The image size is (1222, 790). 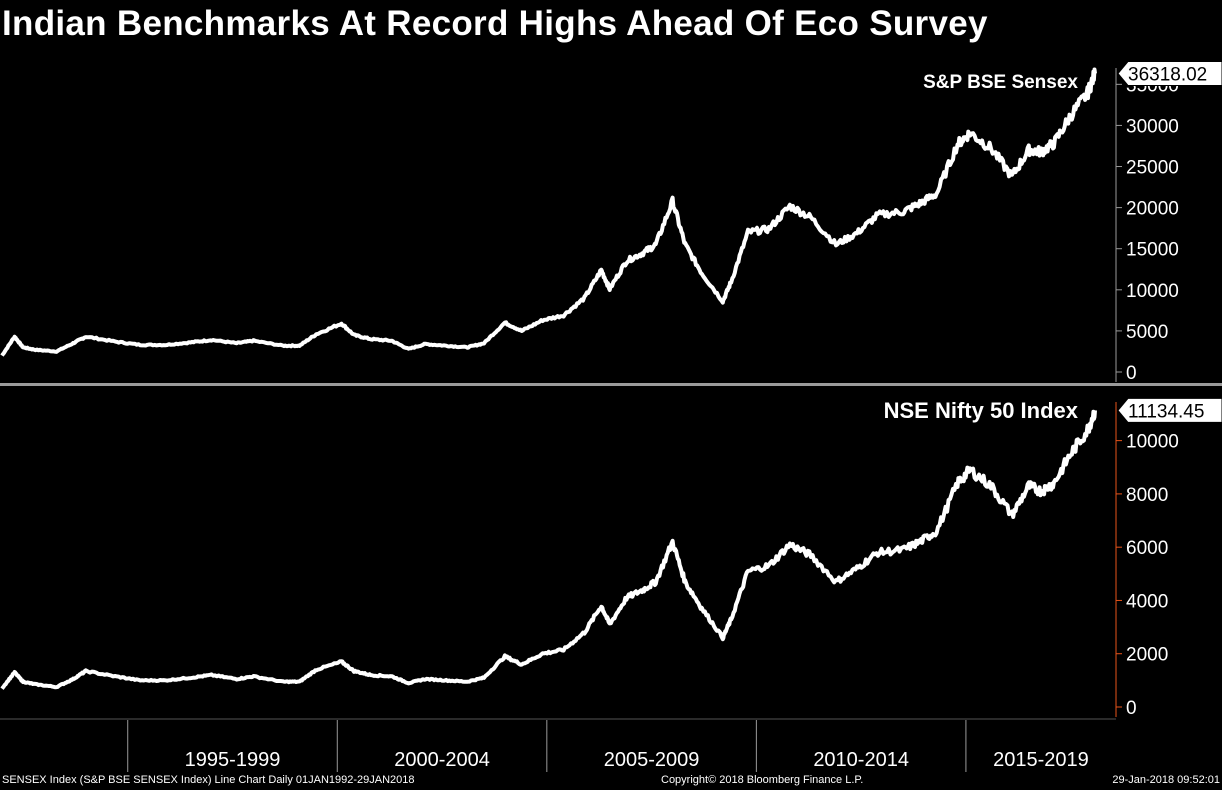 I want to click on nifty-last-value-tag: 11134.45, so click(x=1169, y=410).